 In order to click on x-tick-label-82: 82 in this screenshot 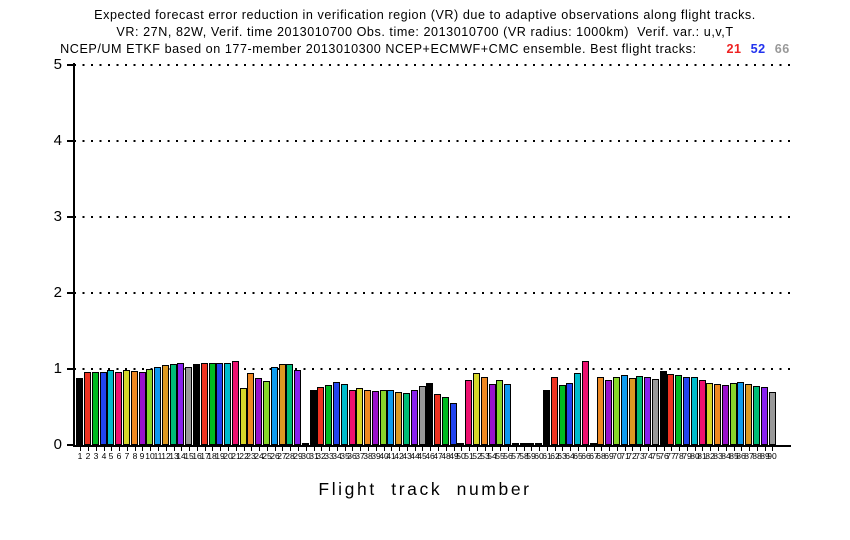, I will do `click(710, 456)`.